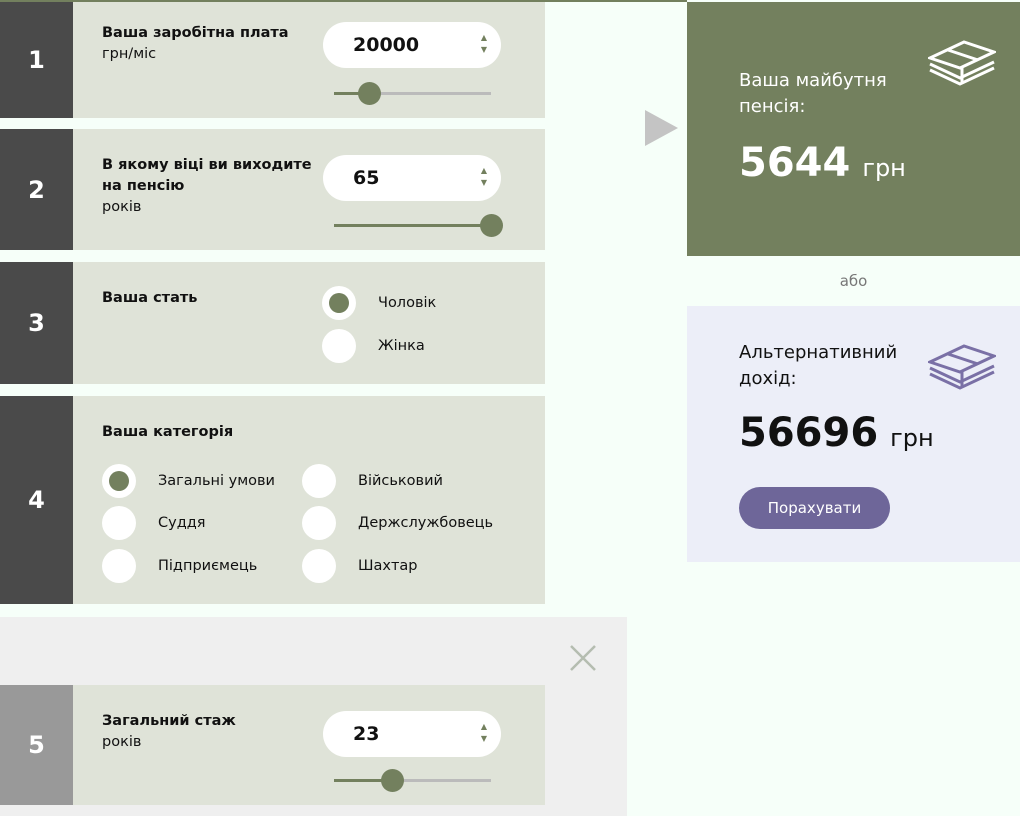  I want to click on radio-label: Жінка, so click(401, 346).